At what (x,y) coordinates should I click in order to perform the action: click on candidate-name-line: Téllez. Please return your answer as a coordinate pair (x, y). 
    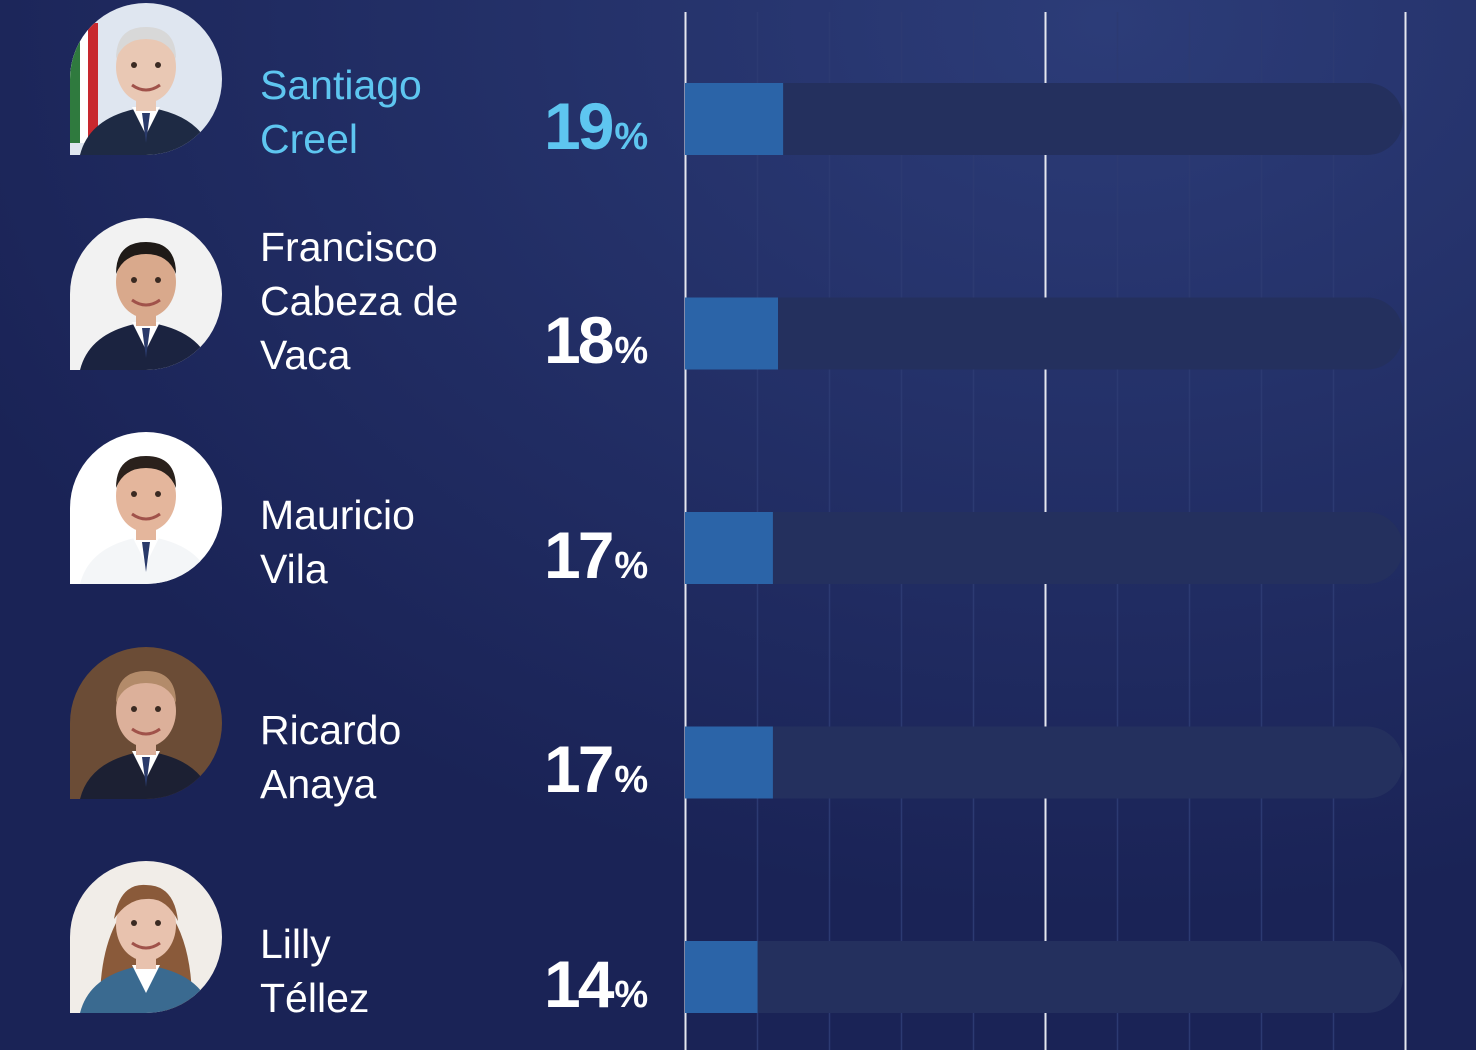
    Looking at the image, I should click on (315, 998).